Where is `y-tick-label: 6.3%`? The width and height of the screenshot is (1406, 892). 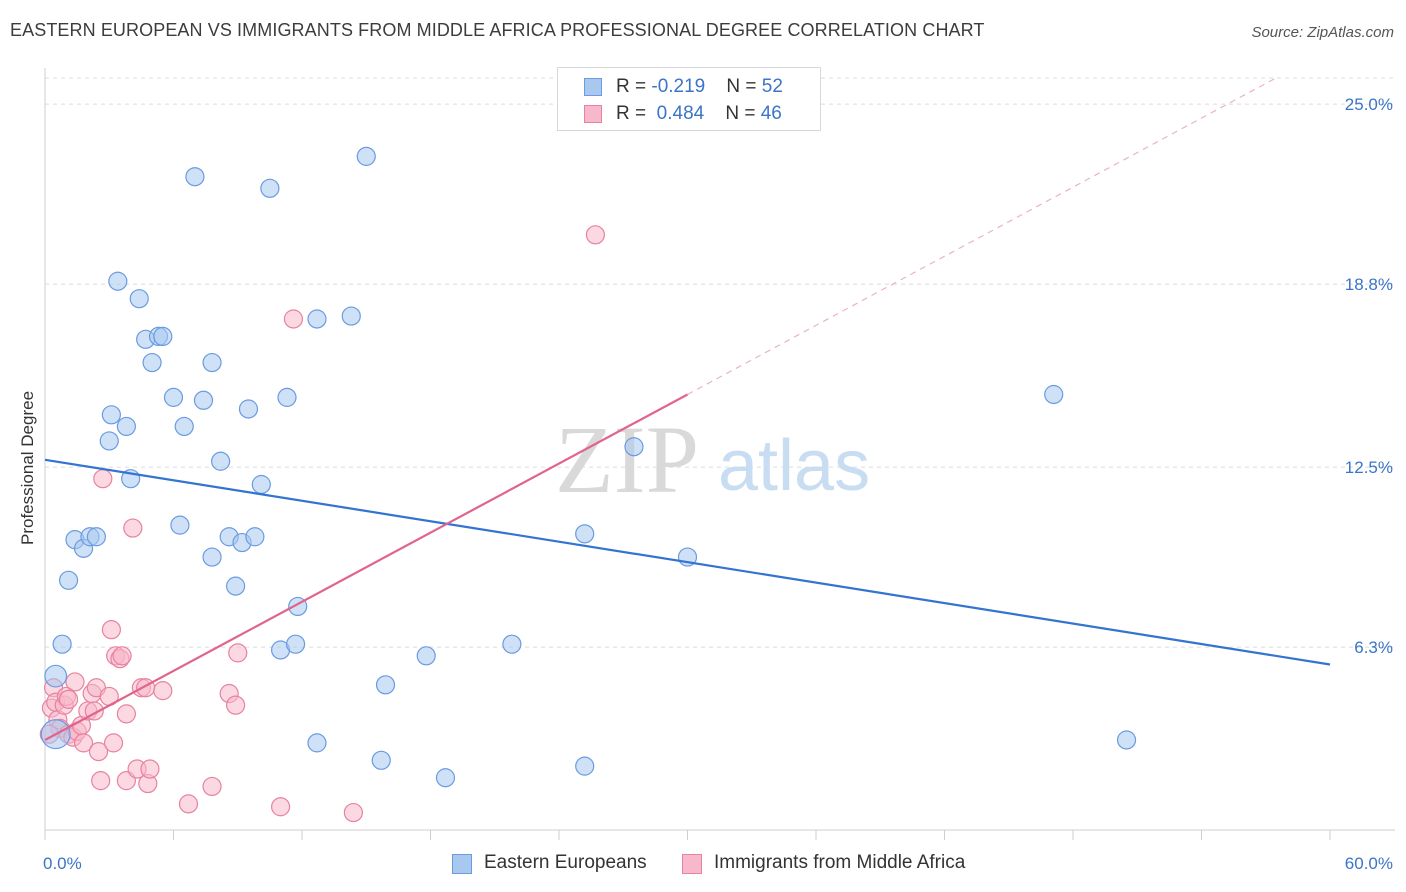
y-tick-label: 6.3% is located at coordinates (1373, 647).